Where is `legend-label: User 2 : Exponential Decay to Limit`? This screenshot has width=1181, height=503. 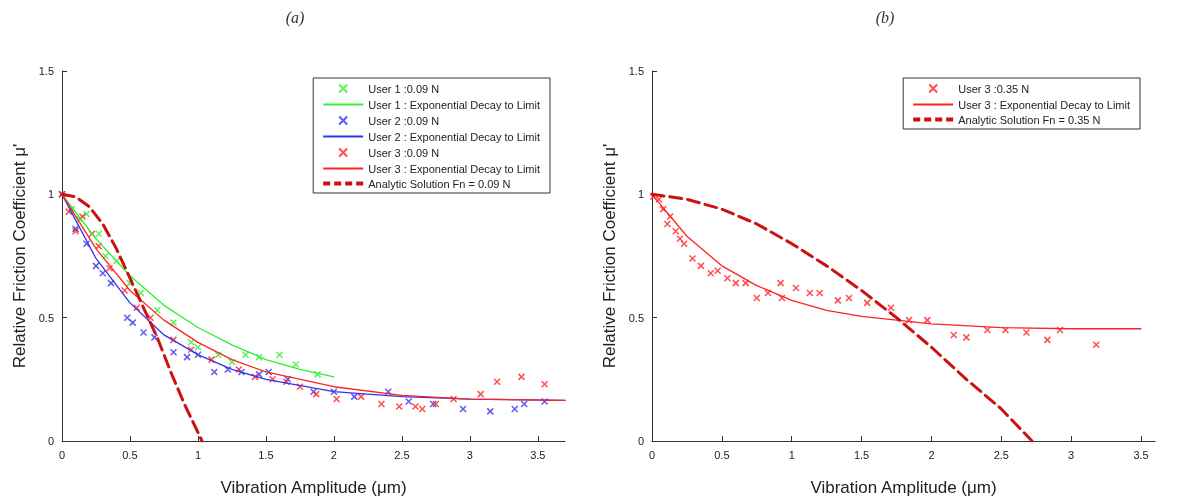
legend-label: User 2 : Exponential Decay to Limit is located at coordinates (454, 136).